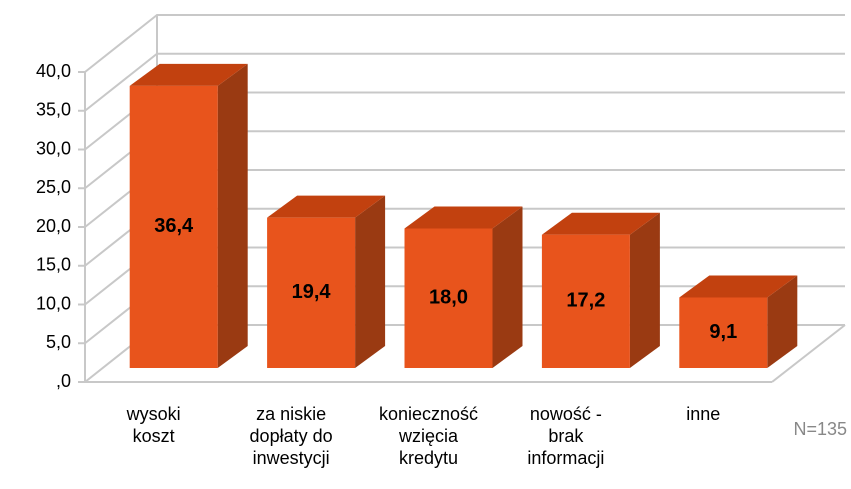 The image size is (851, 489). I want to click on data-label: 36,4, so click(174, 226).